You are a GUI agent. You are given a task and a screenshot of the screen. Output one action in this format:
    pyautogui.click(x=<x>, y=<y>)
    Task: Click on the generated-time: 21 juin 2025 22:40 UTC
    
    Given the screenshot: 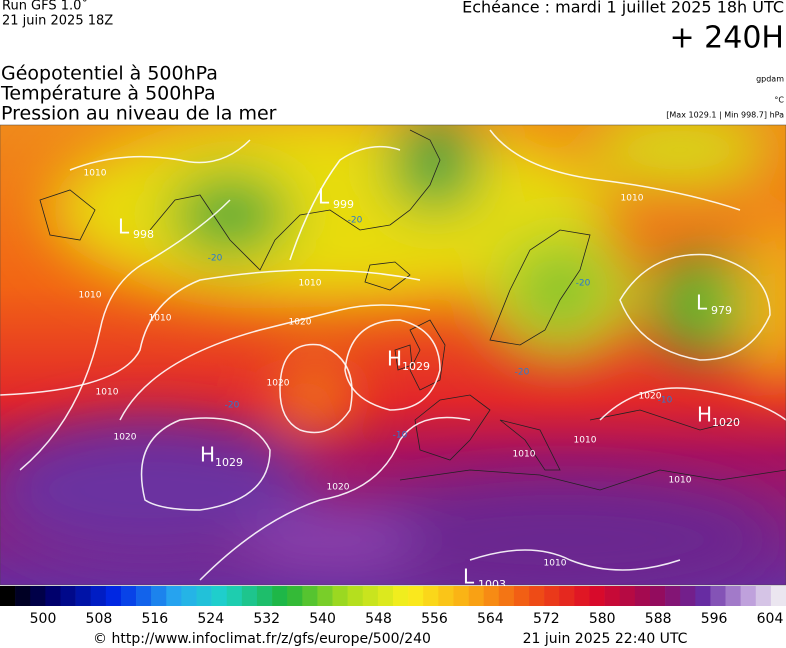 What is the action you would take?
    pyautogui.click(x=605, y=639)
    